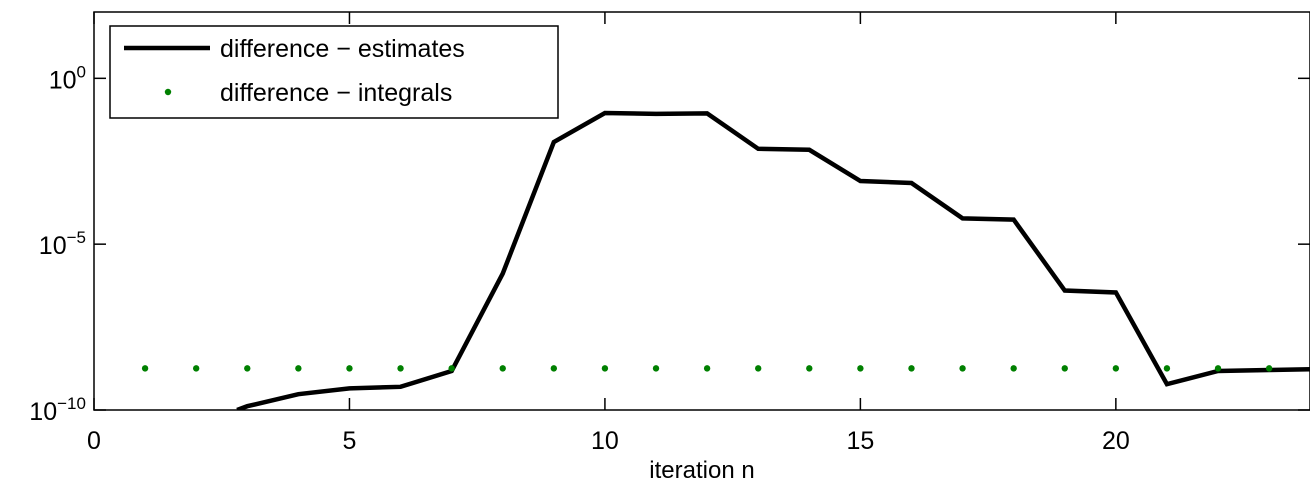 This screenshot has height=490, width=1310. I want to click on x-tick-label-0: 0, so click(94, 441).